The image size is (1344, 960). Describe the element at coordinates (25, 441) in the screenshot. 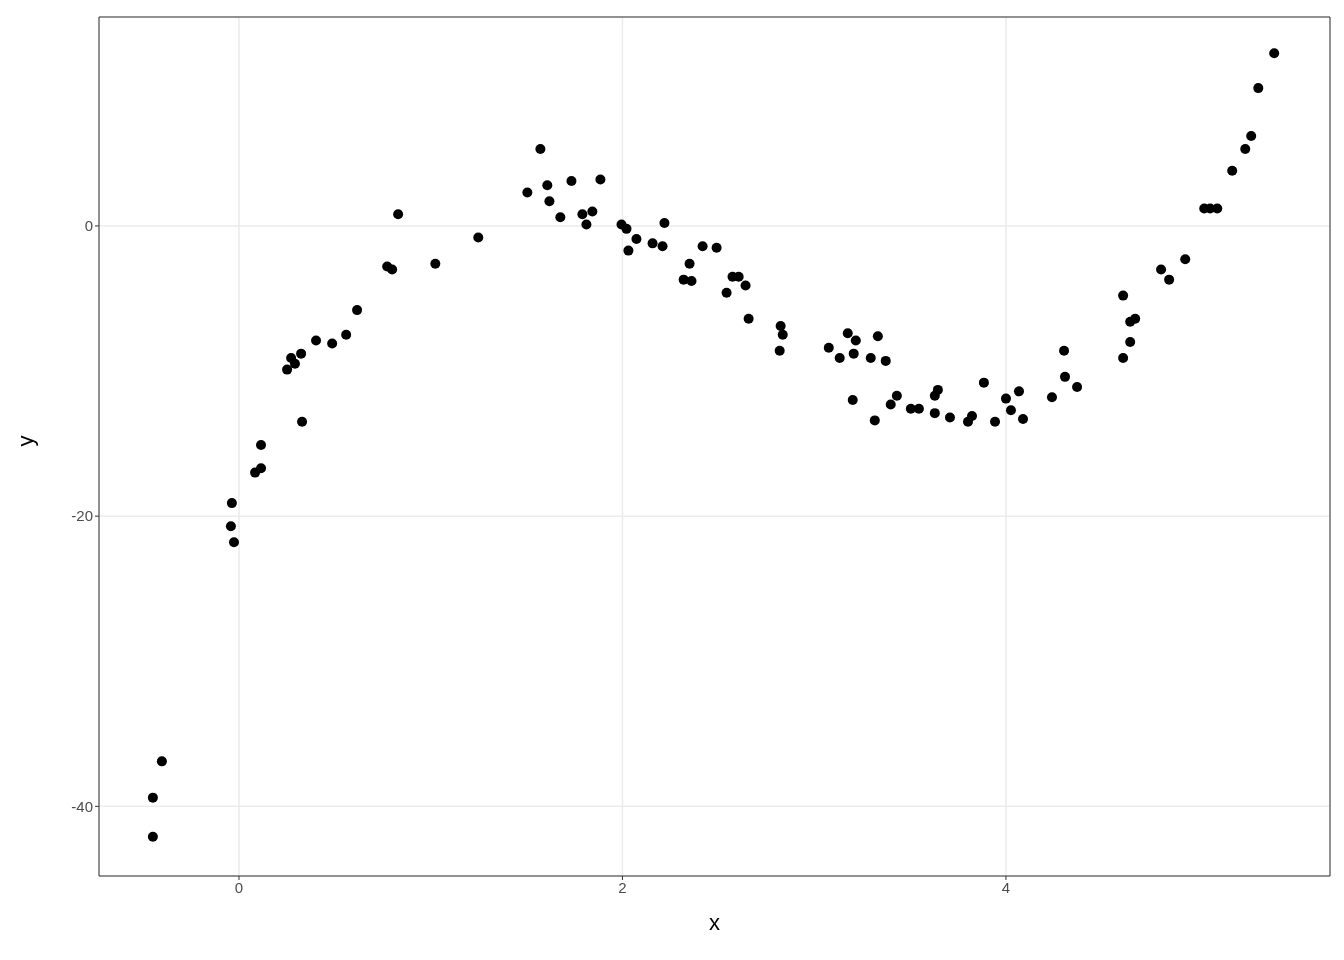

I see `y-axis-title: y` at that location.